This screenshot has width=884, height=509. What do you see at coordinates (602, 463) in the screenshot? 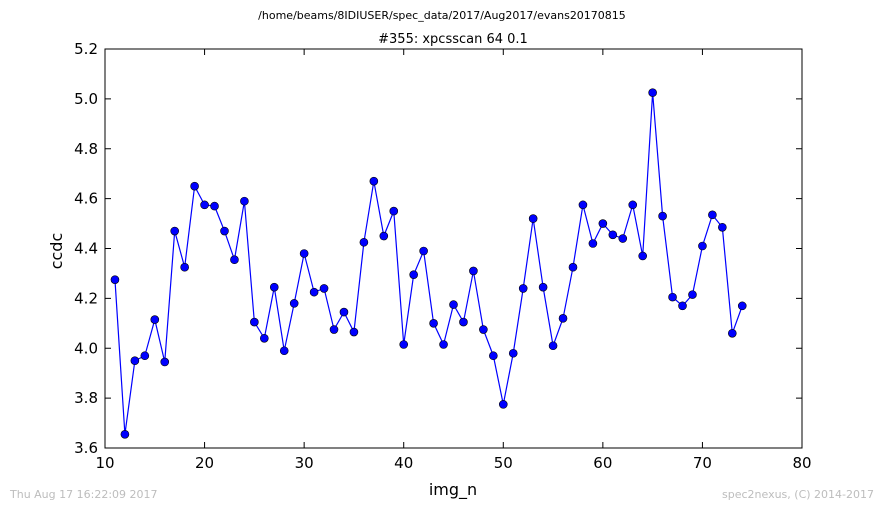
I see `x-tick-label: 60` at bounding box center [602, 463].